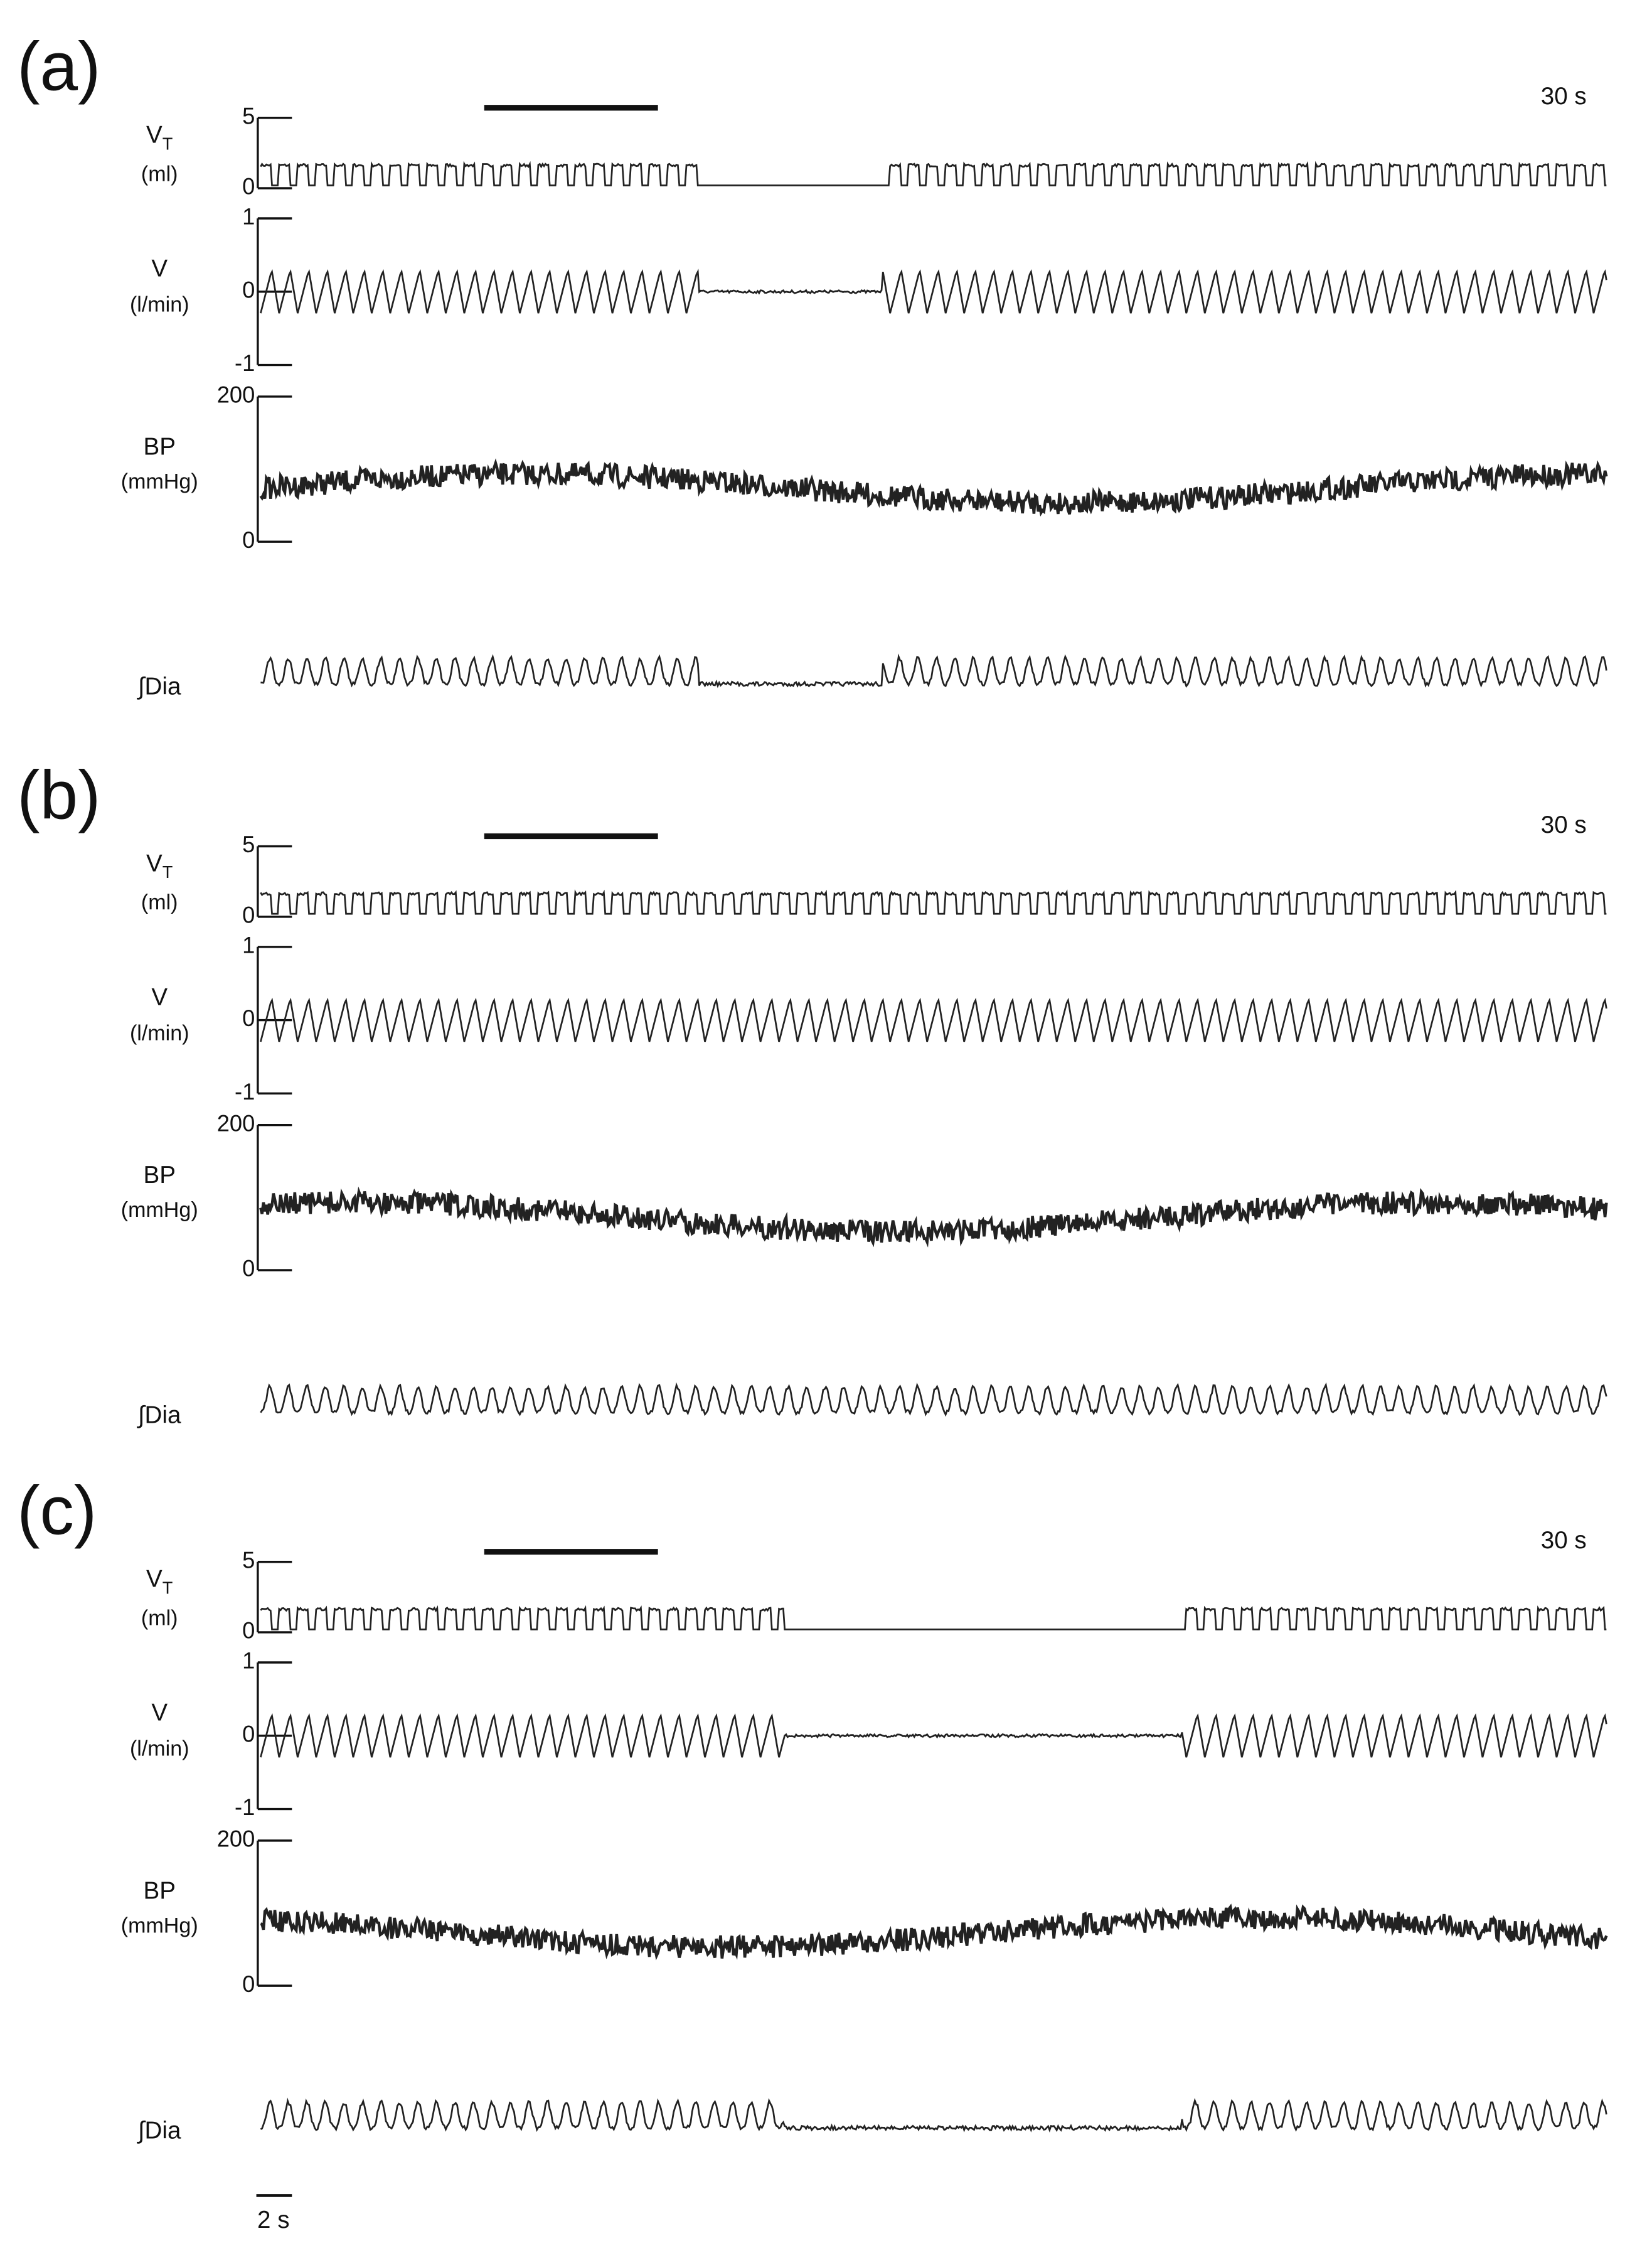 Image resolution: width=1652 pixels, height=2253 pixels. What do you see at coordinates (57, 1511) in the screenshot?
I see `panel-label: (c)` at bounding box center [57, 1511].